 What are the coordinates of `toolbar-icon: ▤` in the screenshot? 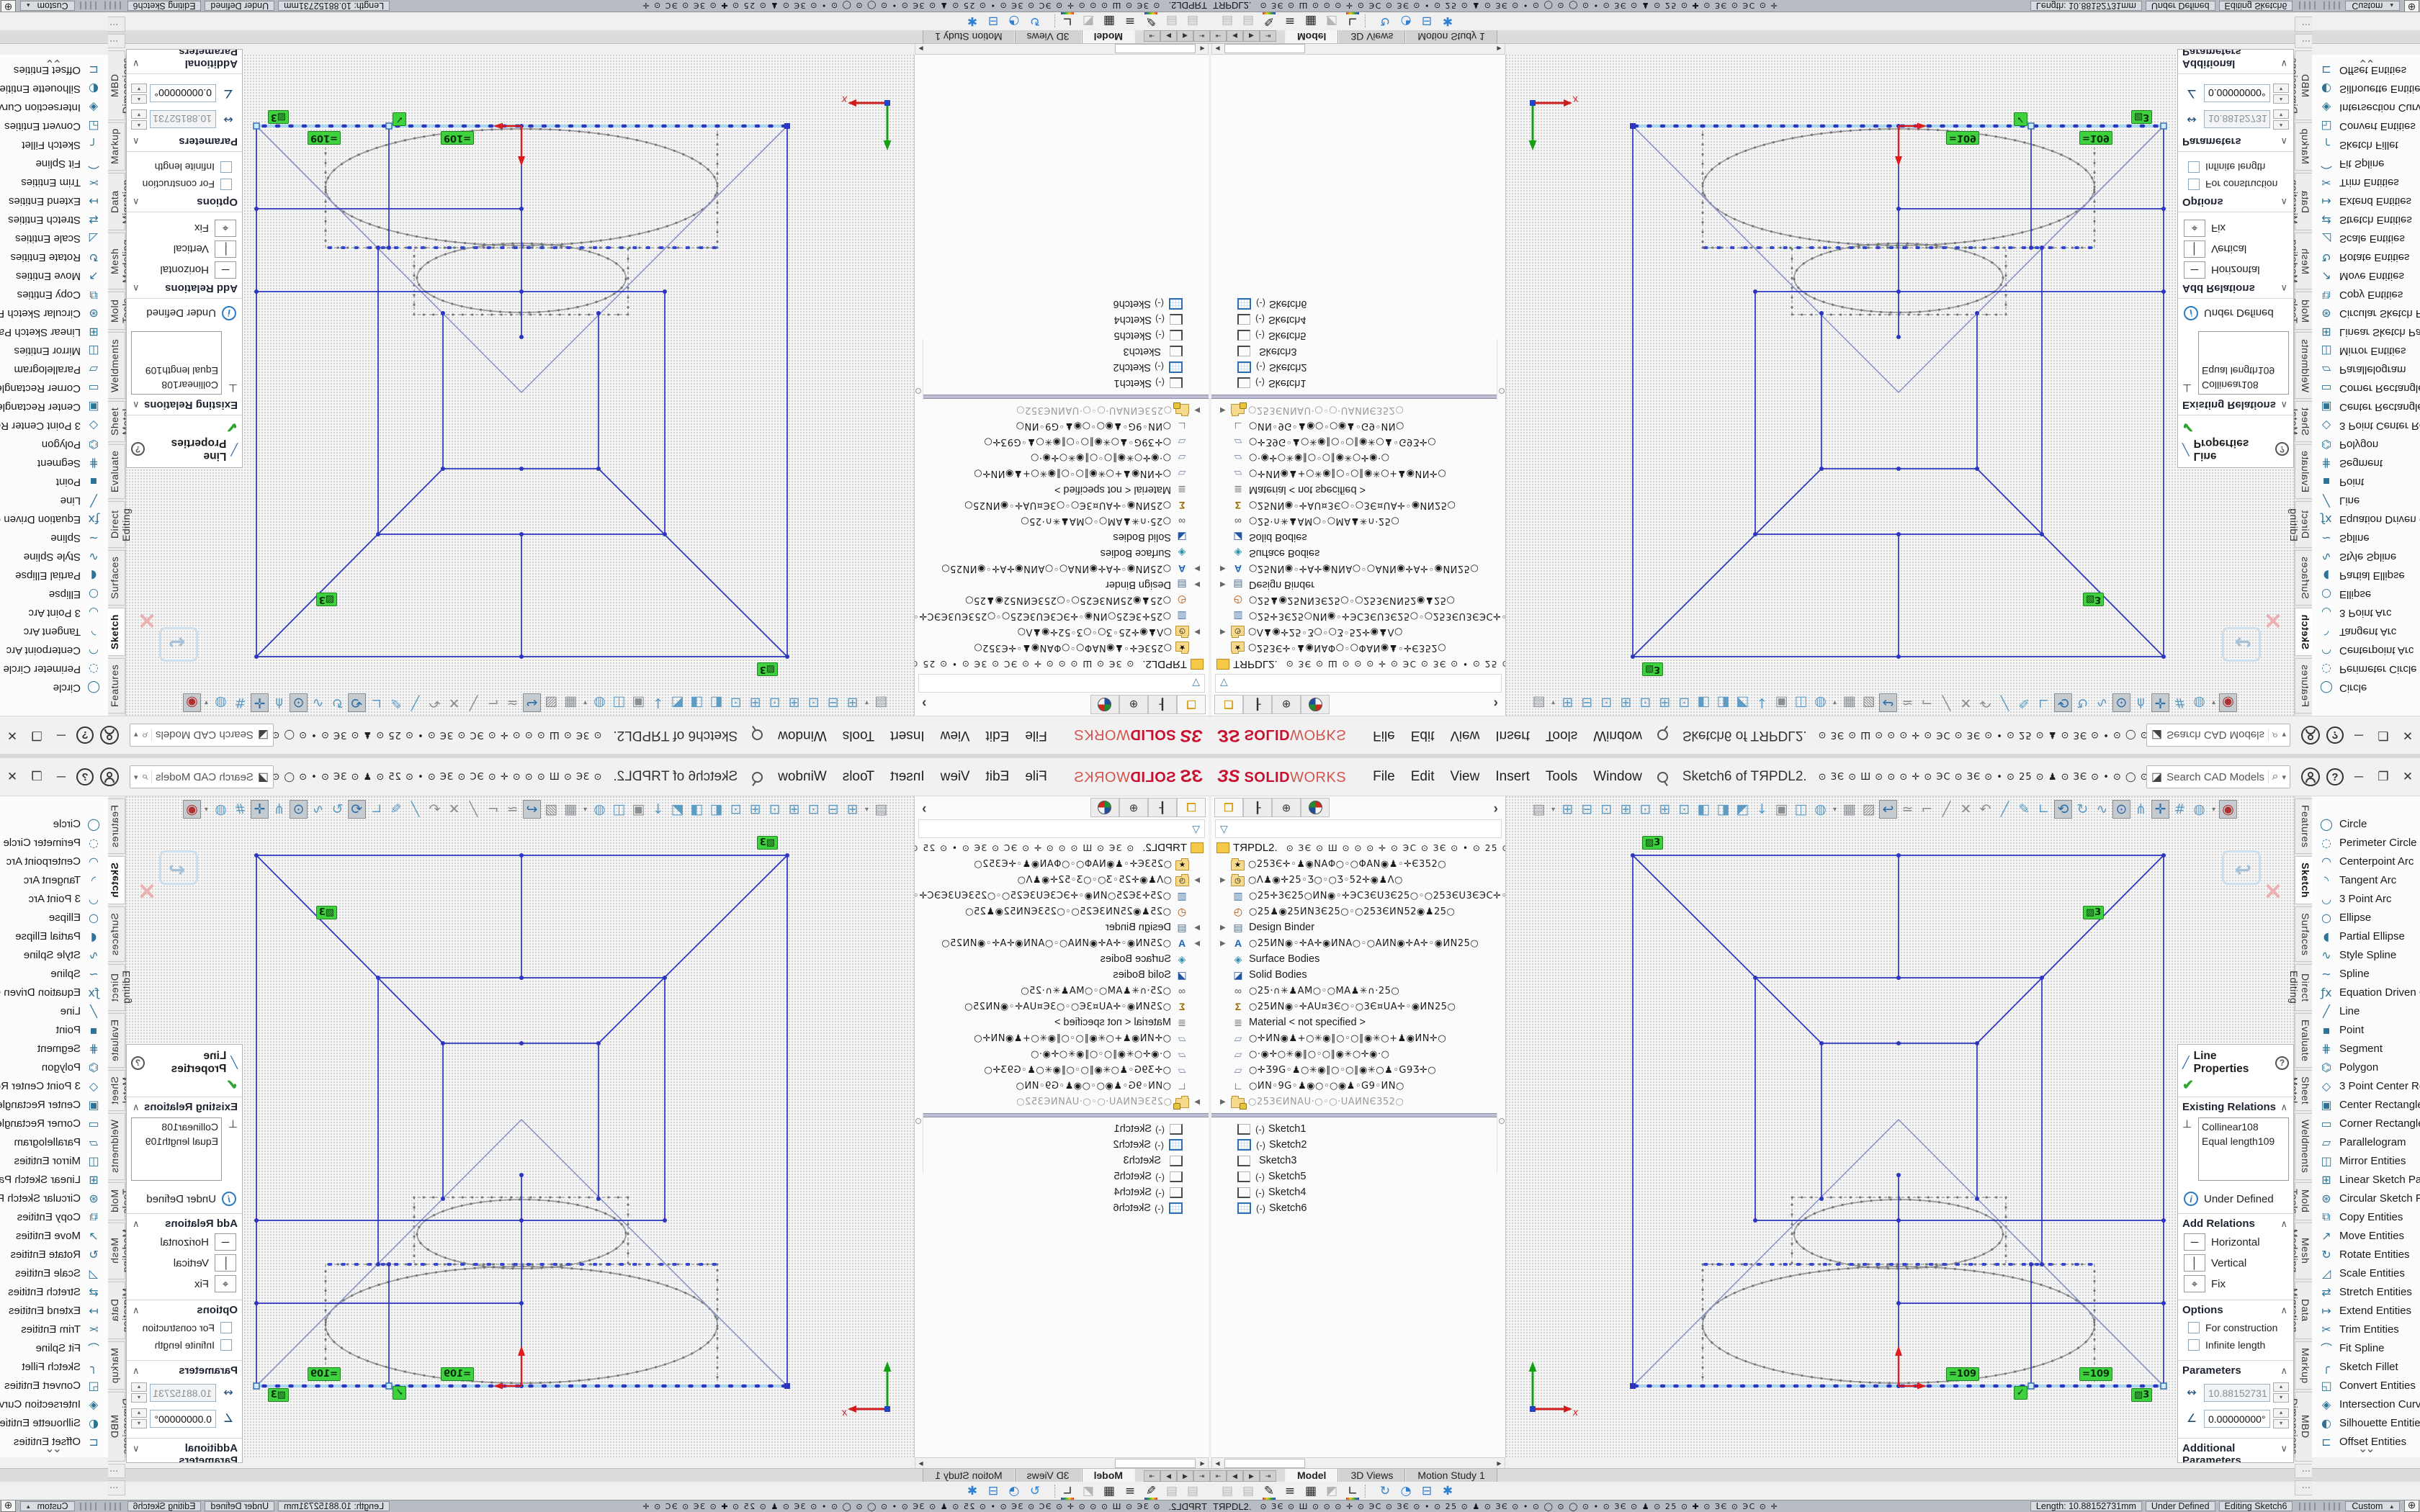 It's located at (1539, 809).